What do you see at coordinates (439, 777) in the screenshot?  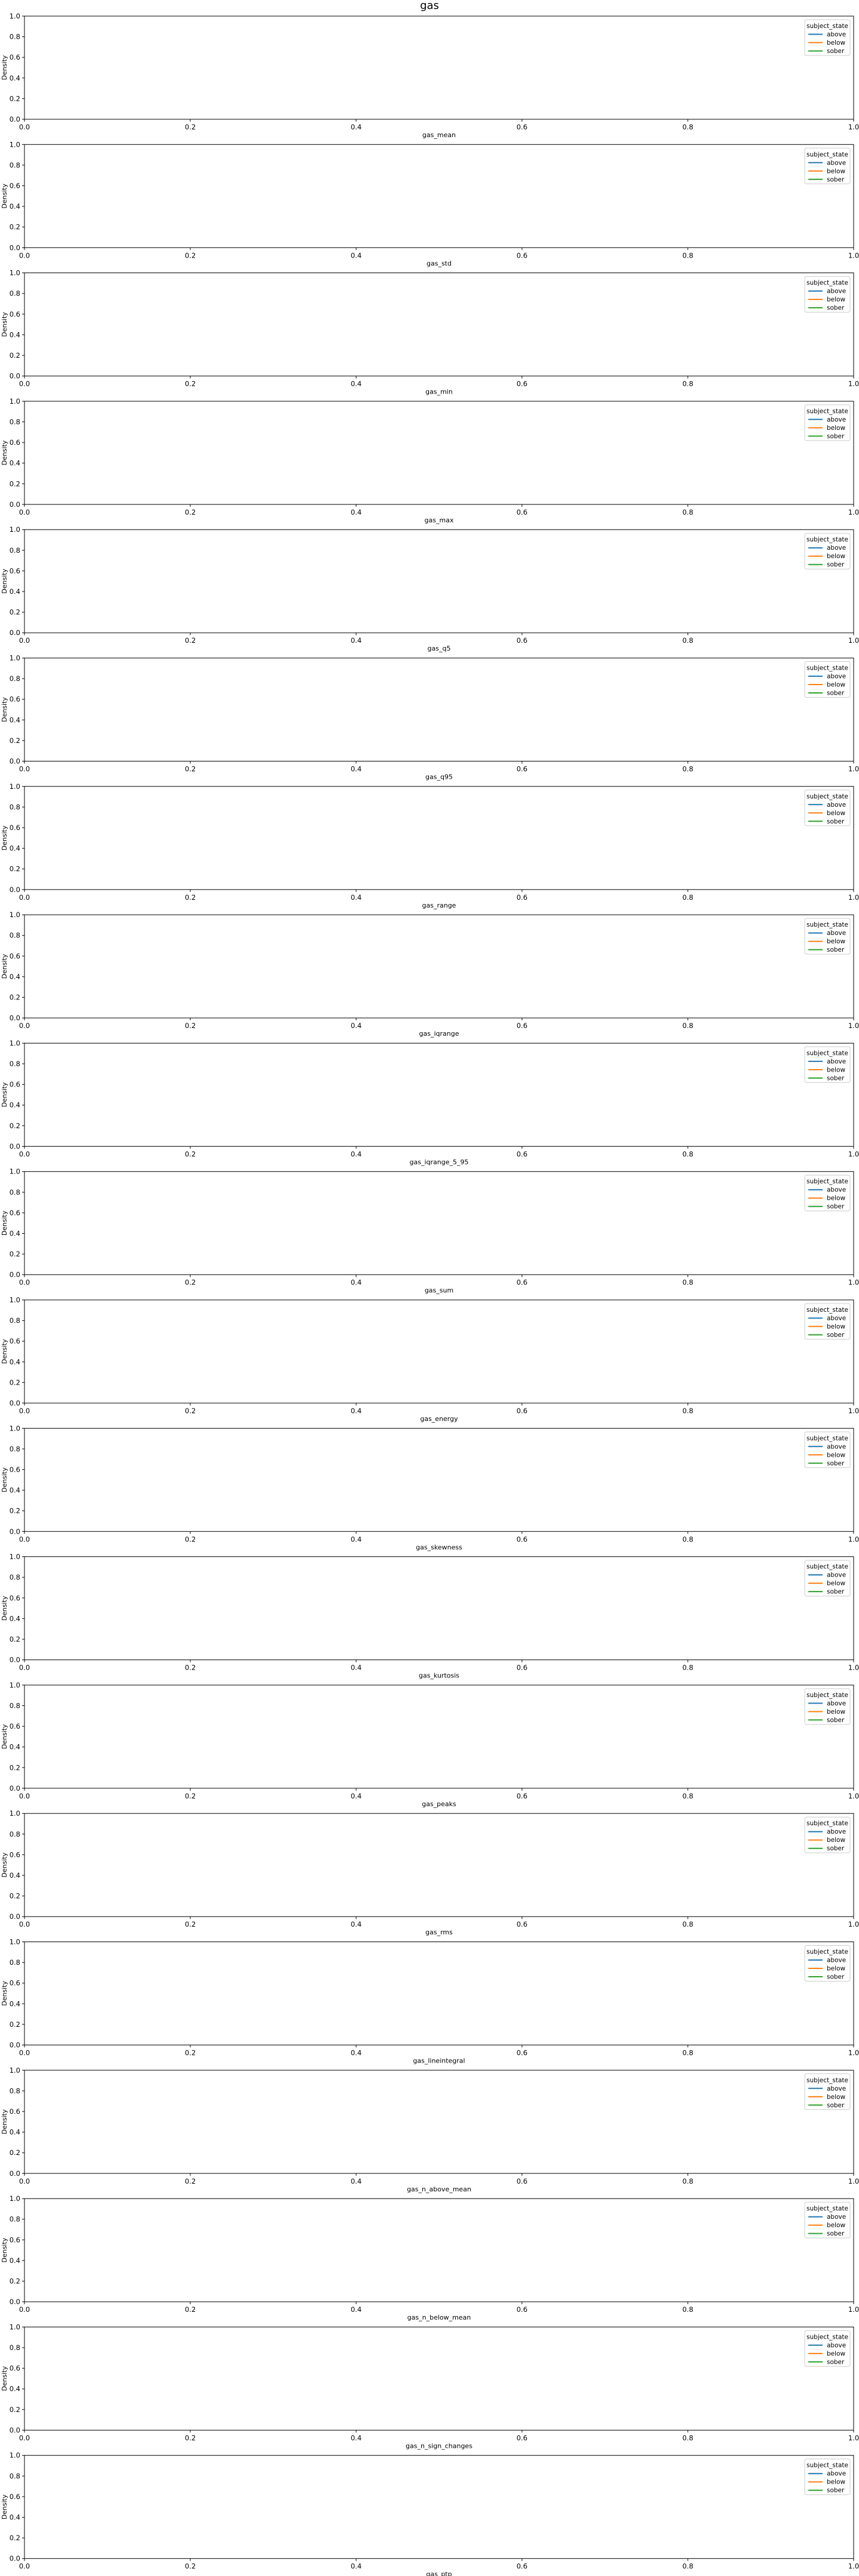 I see `x-axis-label: gas_q95` at bounding box center [439, 777].